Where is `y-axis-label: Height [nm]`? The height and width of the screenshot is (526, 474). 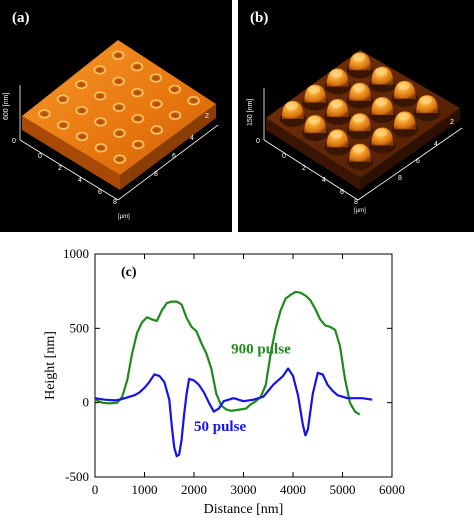
y-axis-label: Height [nm] is located at coordinates (50, 365).